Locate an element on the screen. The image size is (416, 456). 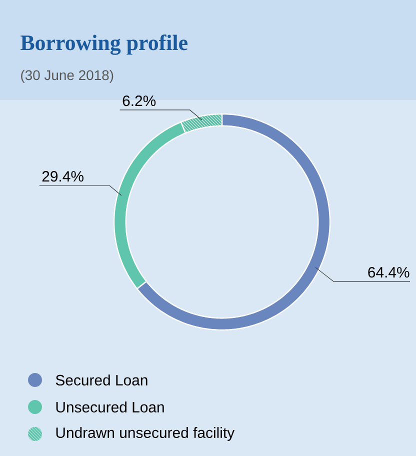
legend-label: Undrawn unsecured facility is located at coordinates (145, 434).